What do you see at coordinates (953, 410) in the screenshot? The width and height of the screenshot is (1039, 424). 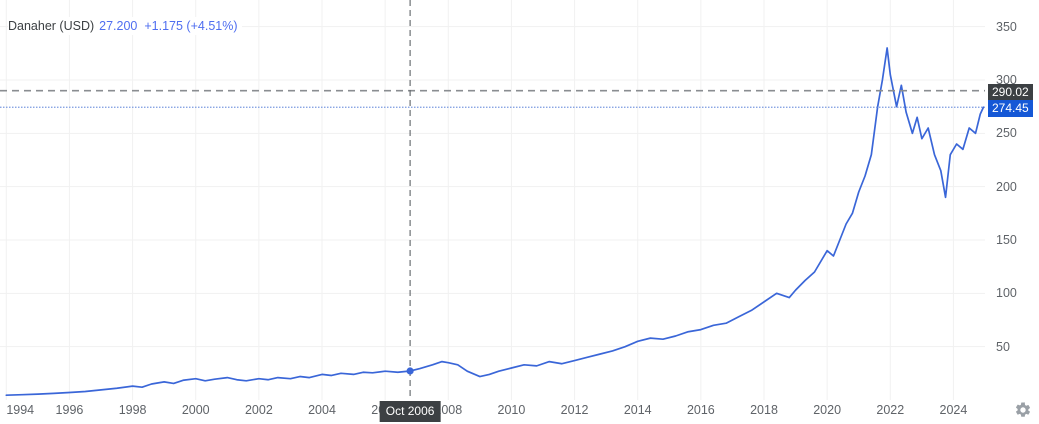 I see `x-axis-tick: 2024` at bounding box center [953, 410].